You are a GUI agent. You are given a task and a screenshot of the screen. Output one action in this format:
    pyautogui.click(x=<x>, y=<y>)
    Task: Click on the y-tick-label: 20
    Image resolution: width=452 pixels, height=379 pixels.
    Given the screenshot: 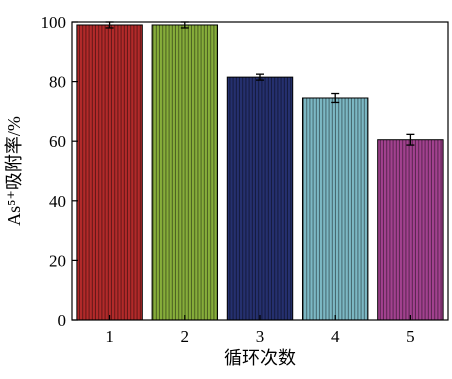 What is the action you would take?
    pyautogui.click(x=57, y=260)
    